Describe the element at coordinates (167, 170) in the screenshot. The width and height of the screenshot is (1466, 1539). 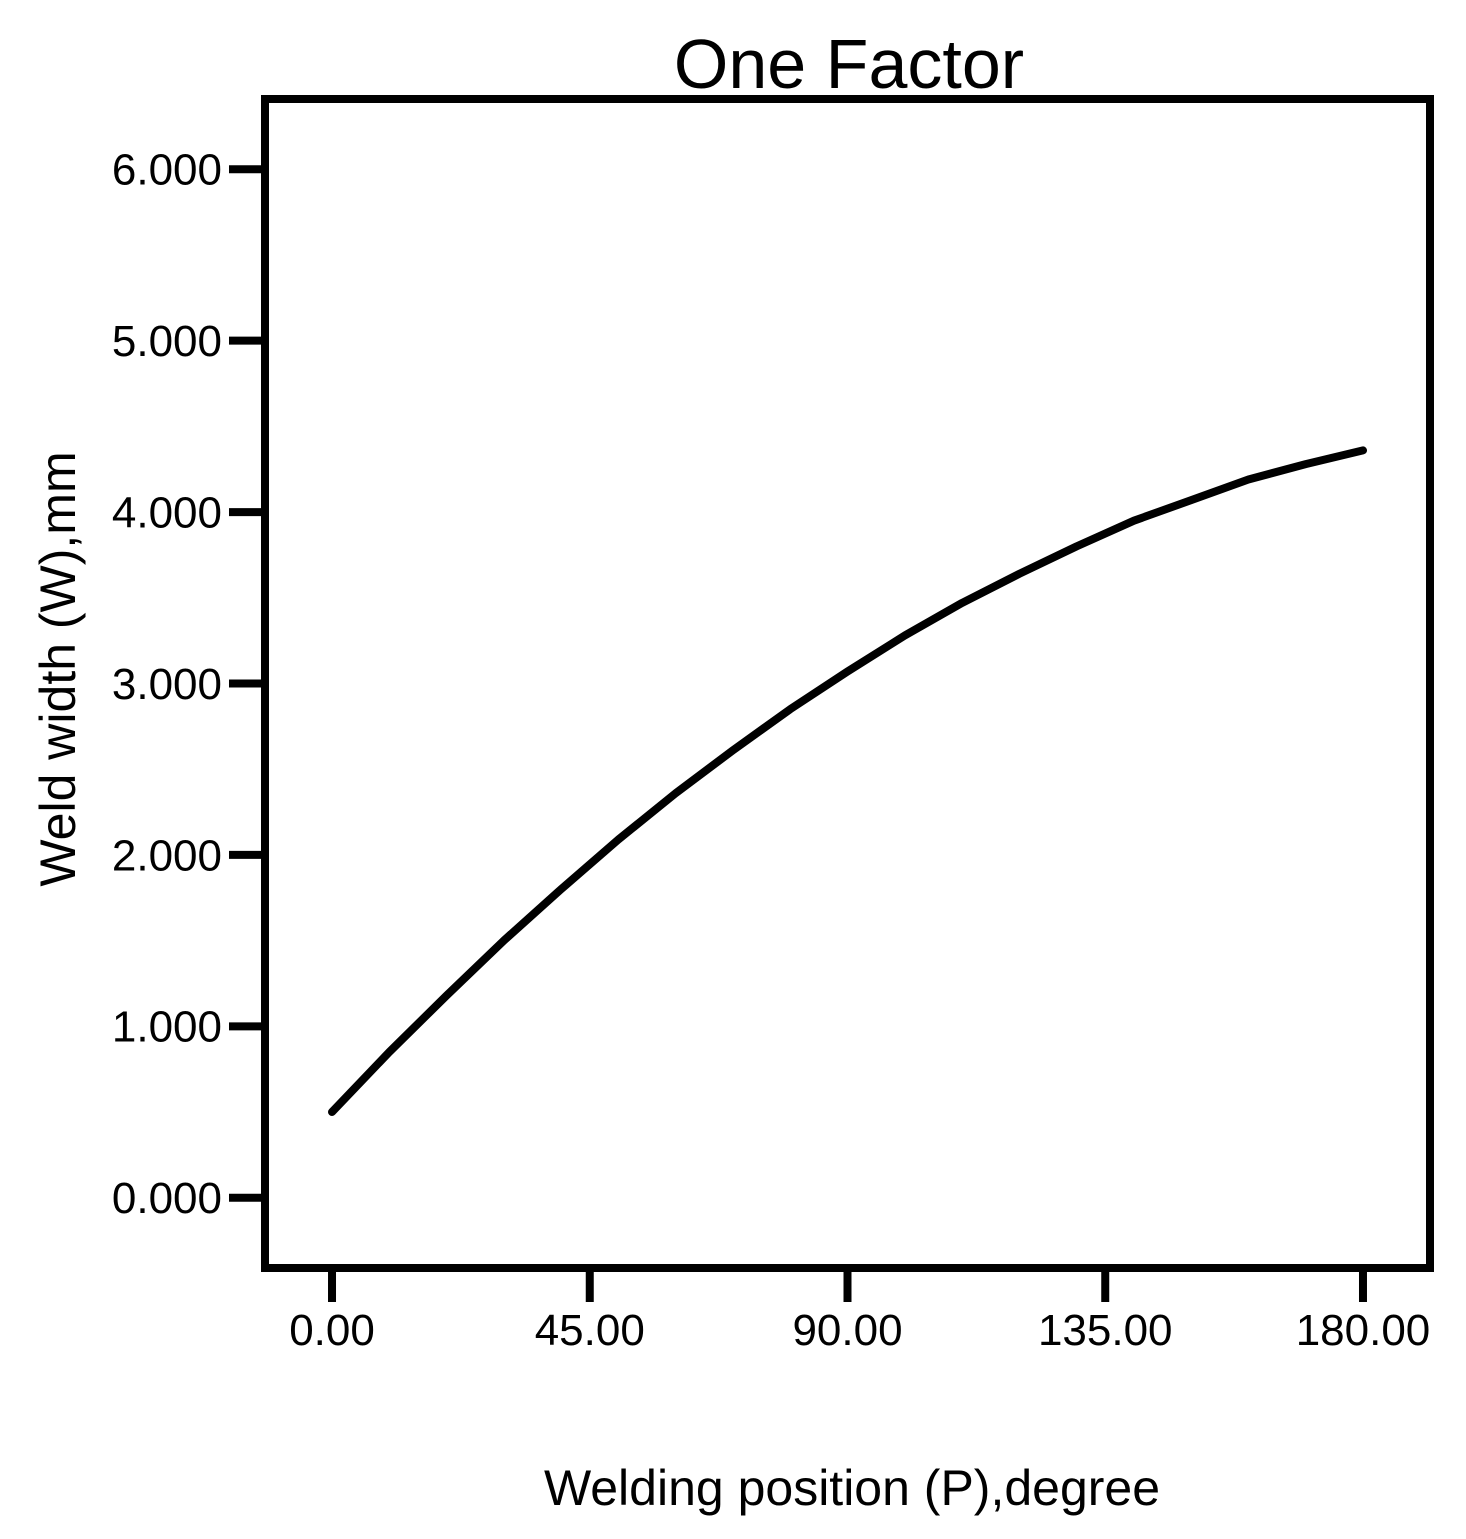
I see `y-tick-label: 6.000` at that location.